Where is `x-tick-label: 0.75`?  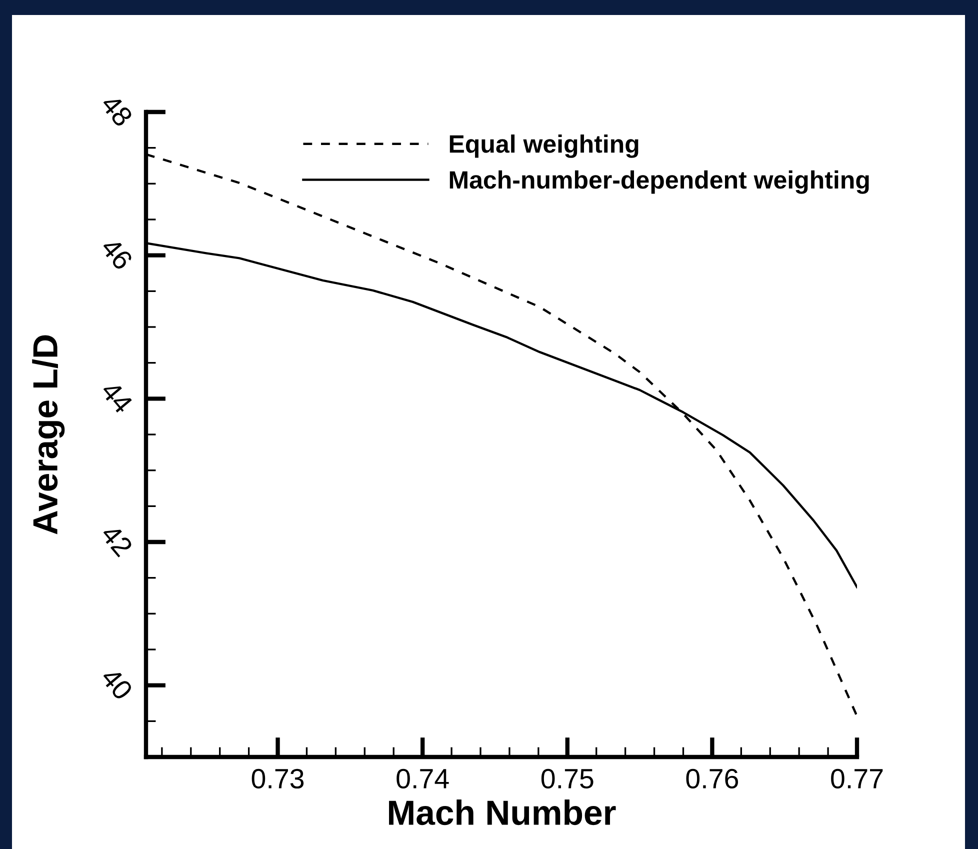 x-tick-label: 0.75 is located at coordinates (567, 778).